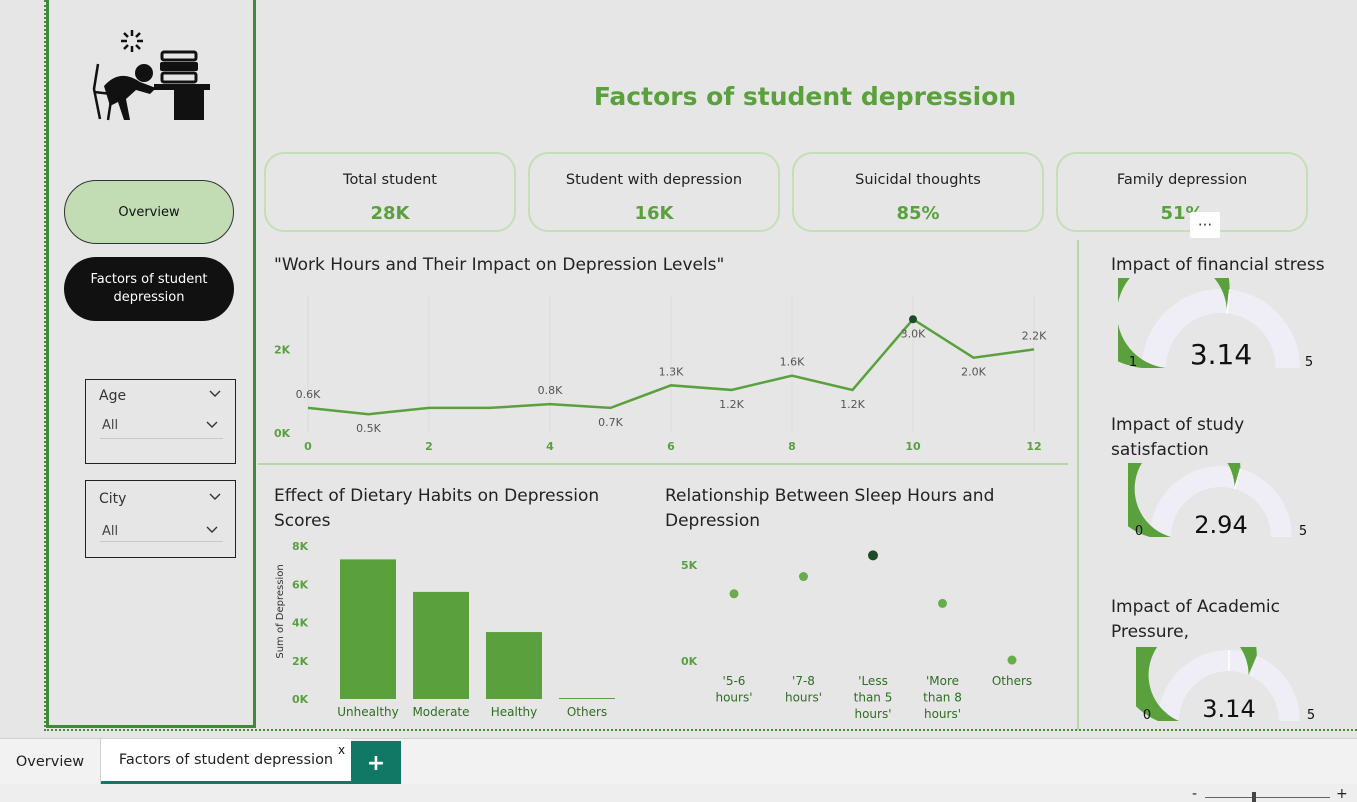  I want to click on more-options-button: ···, so click(1205, 225).